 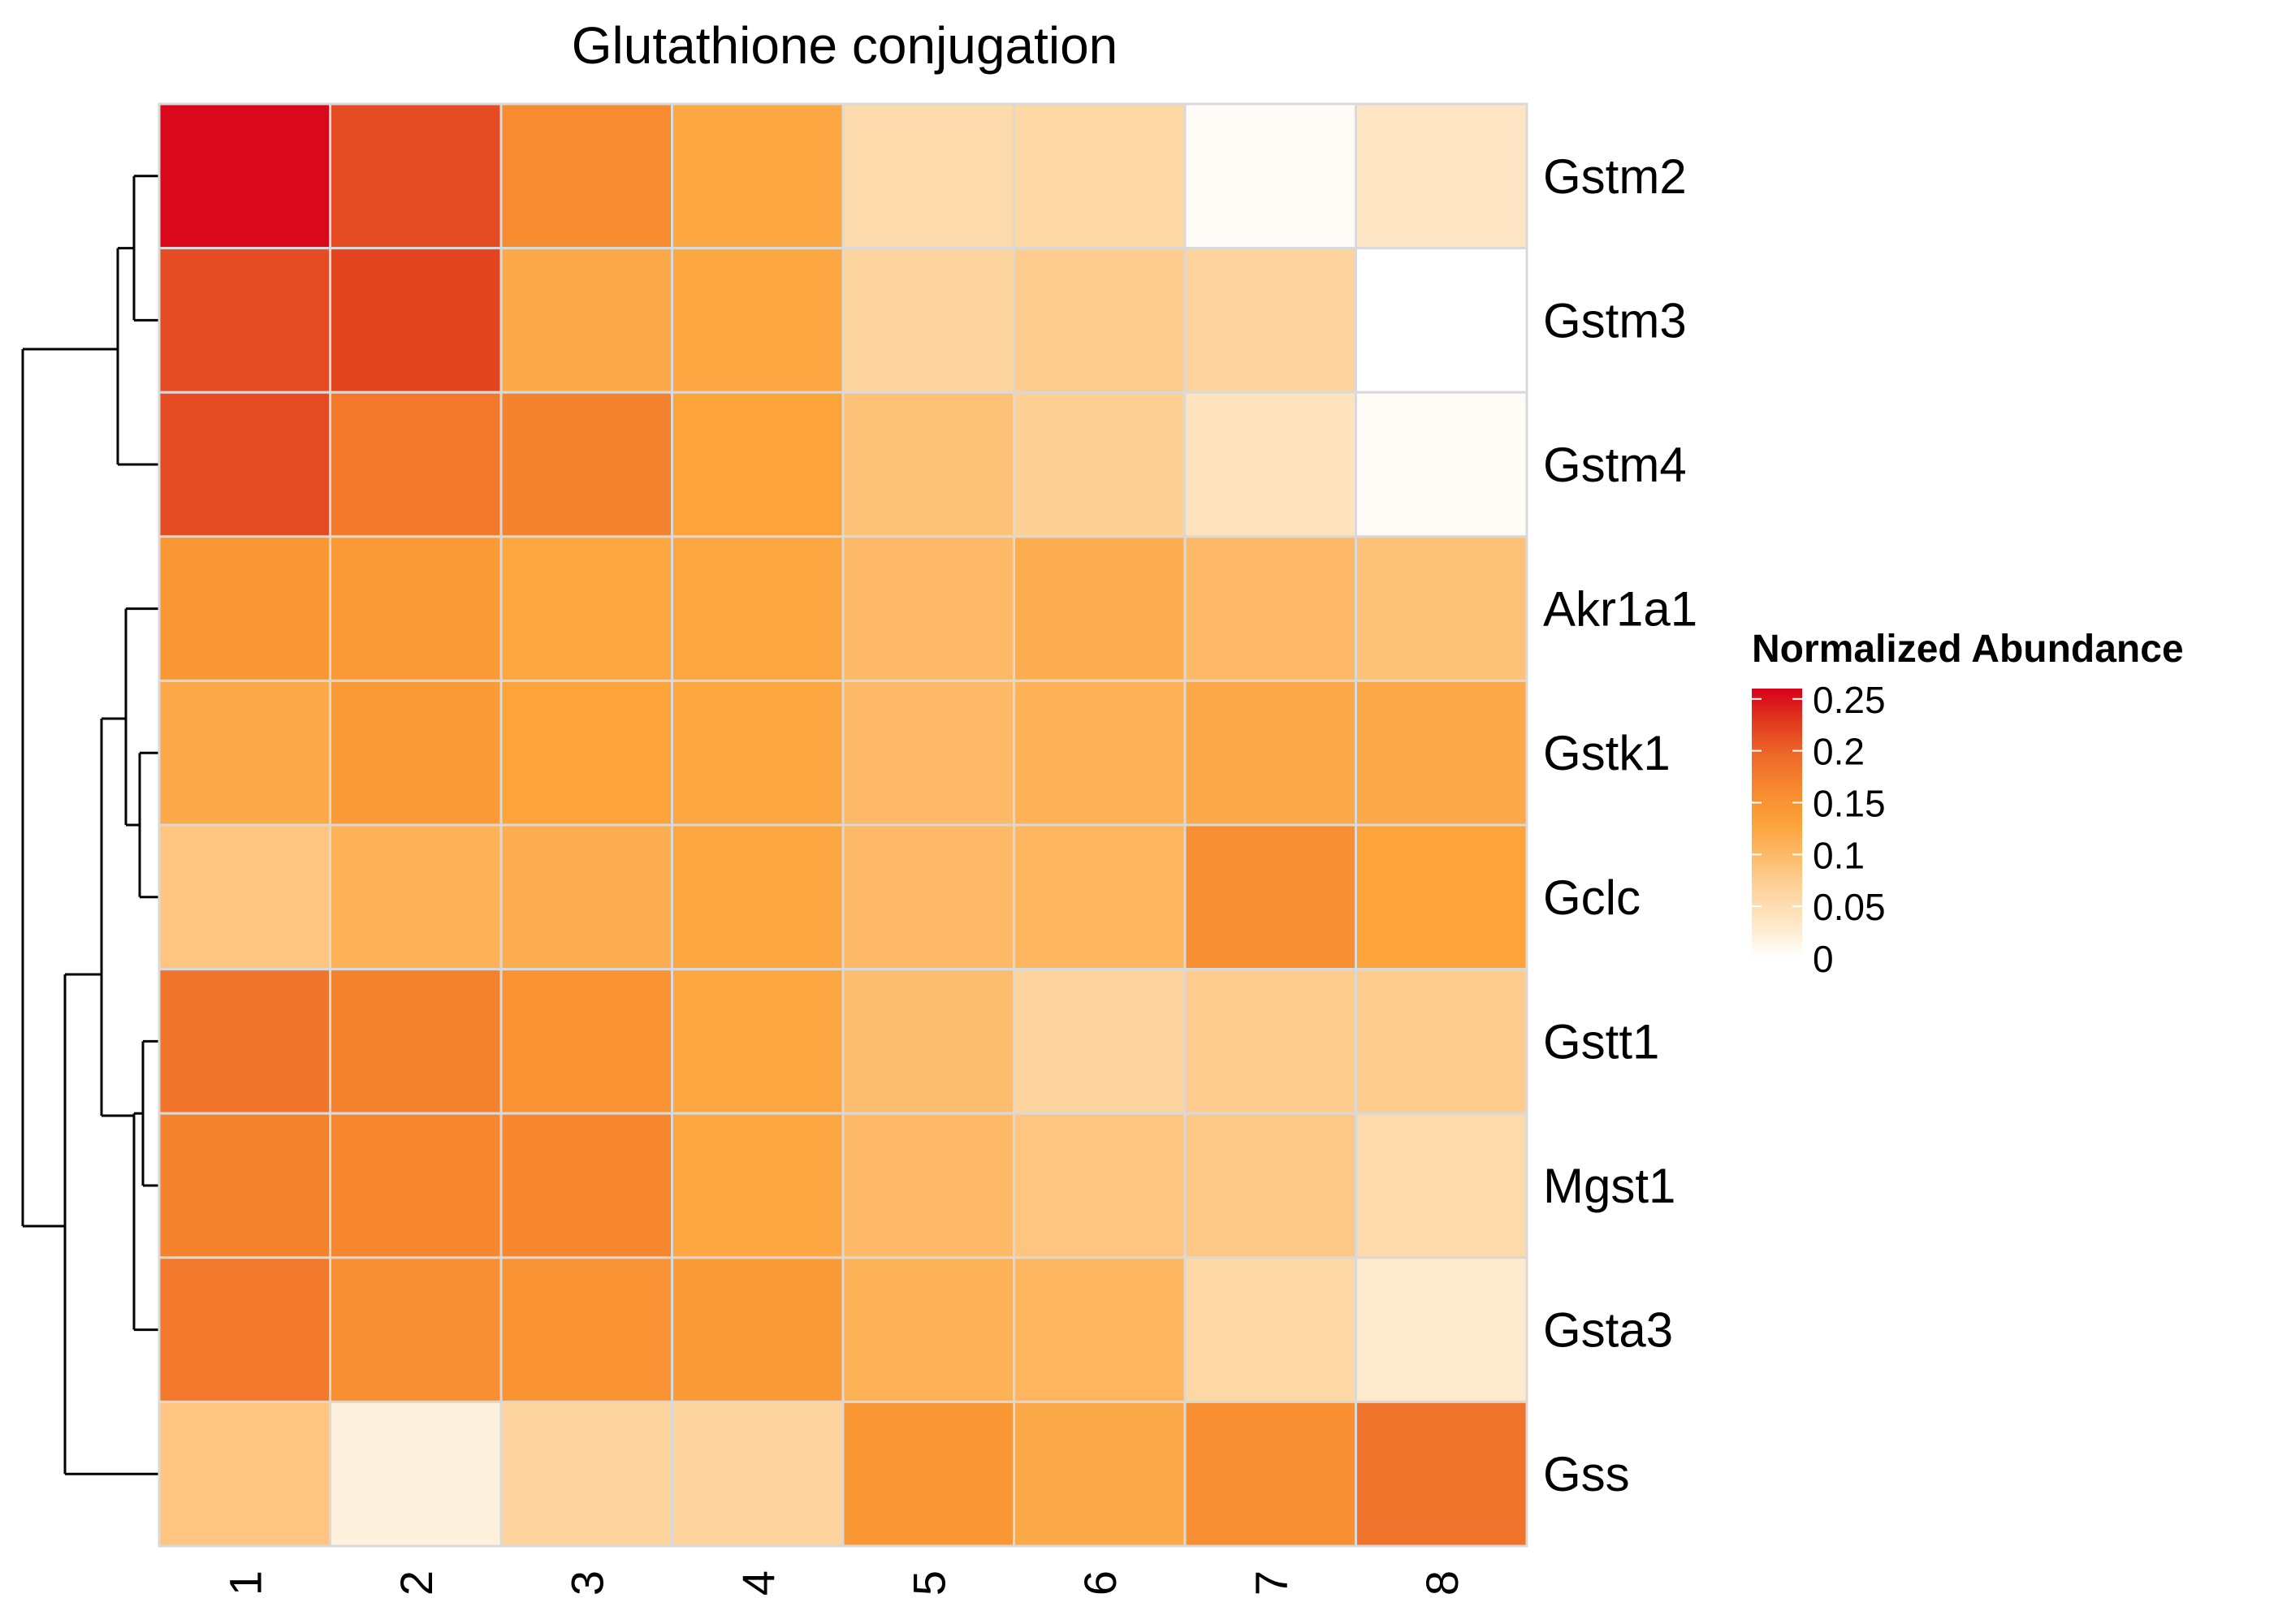 I want to click on row-label: Akr1a1, so click(x=1620, y=609).